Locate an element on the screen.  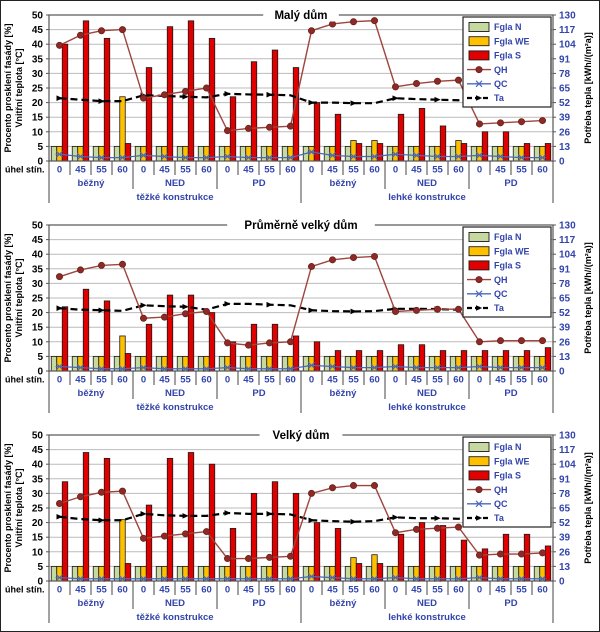
svg-text: Procento prosklení fasády [%] is located at coordinates (8, 87).